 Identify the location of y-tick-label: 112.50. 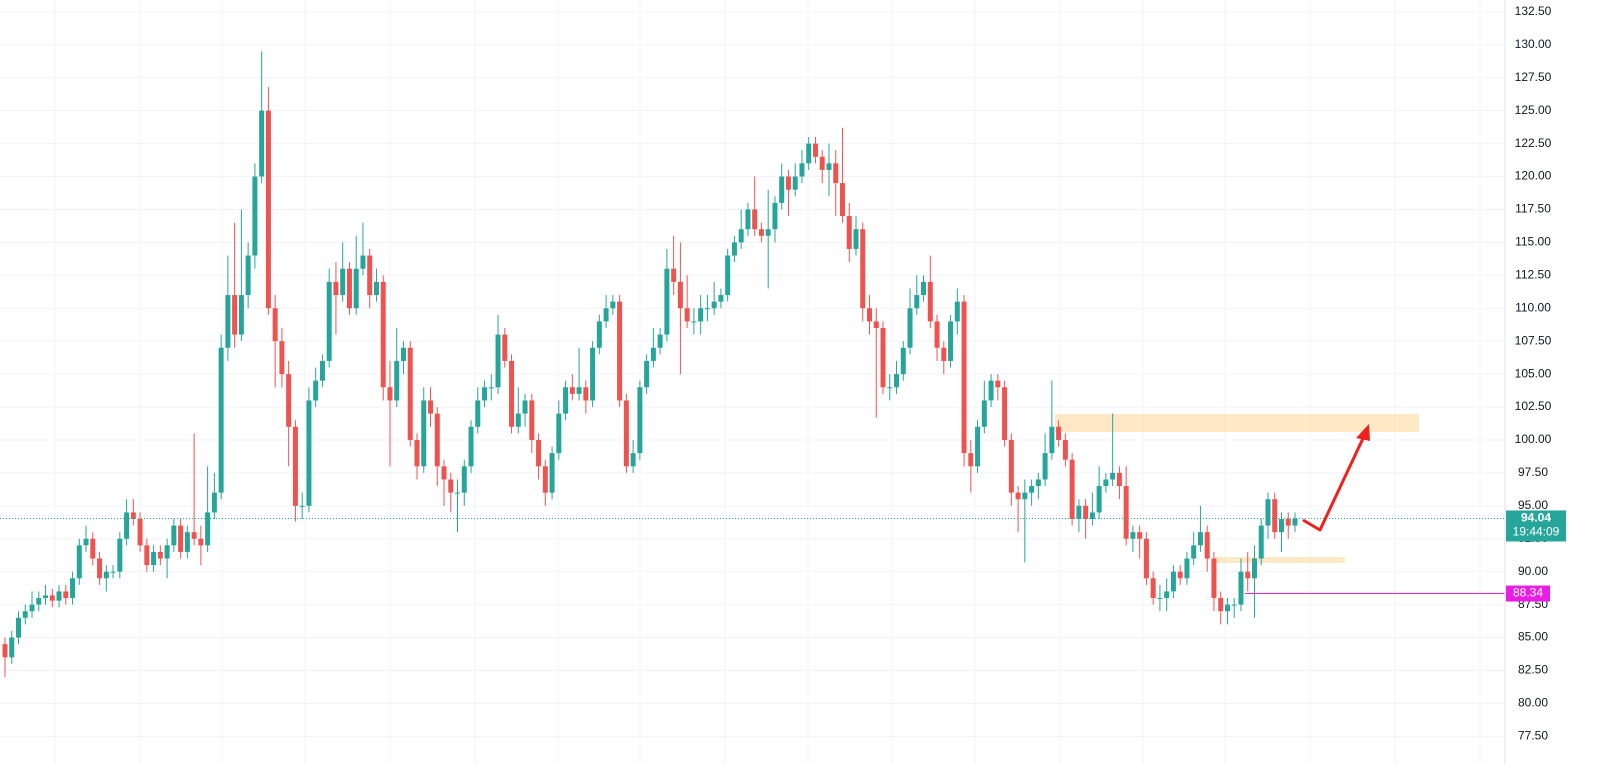
(1533, 274).